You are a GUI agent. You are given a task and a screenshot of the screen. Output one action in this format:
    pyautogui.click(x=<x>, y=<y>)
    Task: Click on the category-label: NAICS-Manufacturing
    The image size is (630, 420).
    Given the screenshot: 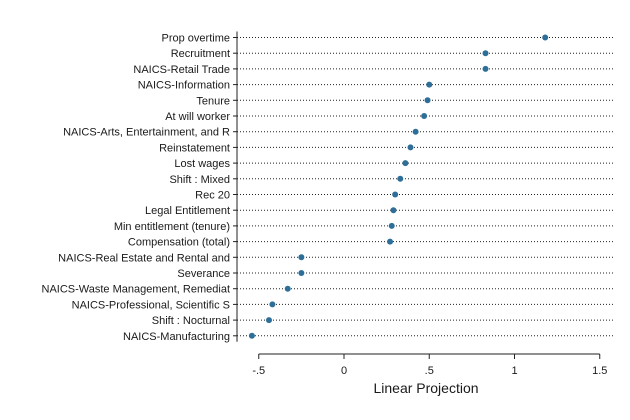 What is the action you would take?
    pyautogui.click(x=176, y=337)
    